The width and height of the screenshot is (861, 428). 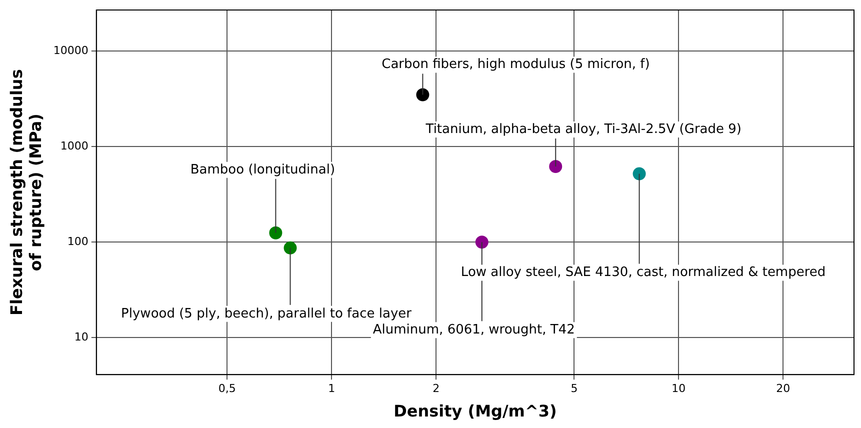 What do you see at coordinates (679, 389) in the screenshot?
I see `x-tick-label: 10` at bounding box center [679, 389].